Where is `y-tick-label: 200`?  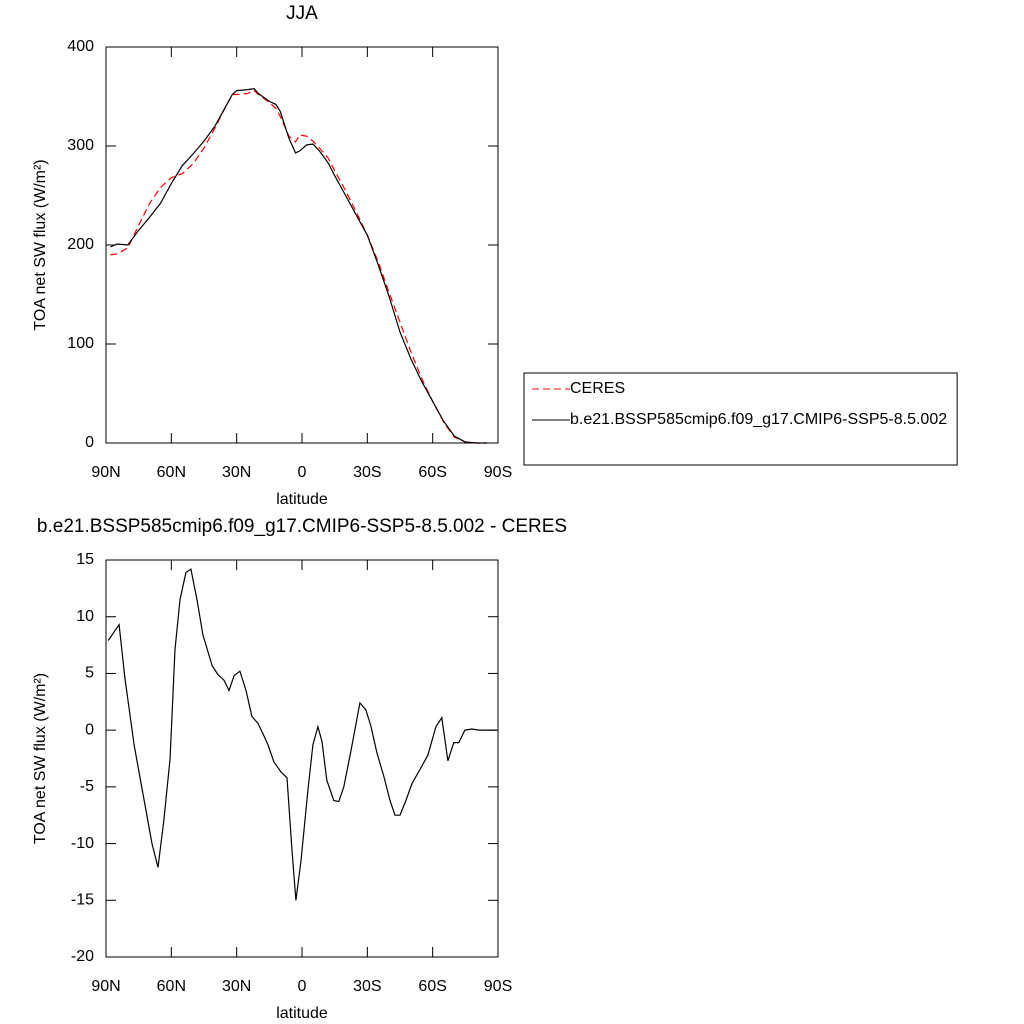 y-tick-label: 200 is located at coordinates (80, 244).